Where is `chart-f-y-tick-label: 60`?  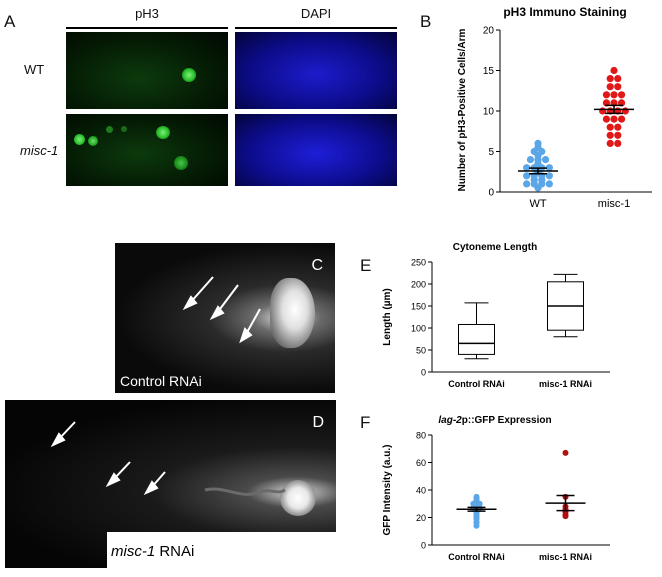
chart-f-y-tick-label: 60 is located at coordinates (421, 463).